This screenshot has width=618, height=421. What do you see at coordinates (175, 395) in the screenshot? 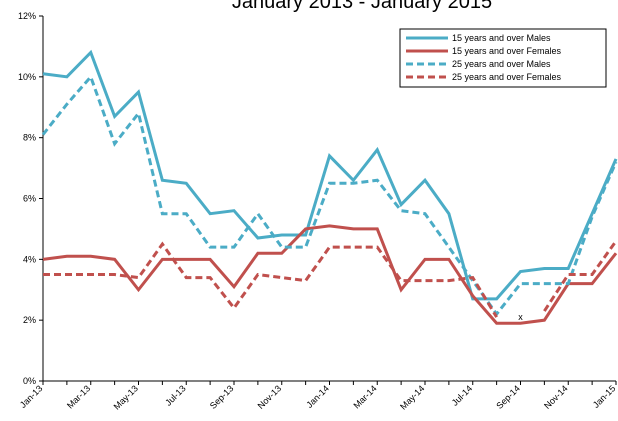
I see `x-tick-label: Jul-13` at bounding box center [175, 395].